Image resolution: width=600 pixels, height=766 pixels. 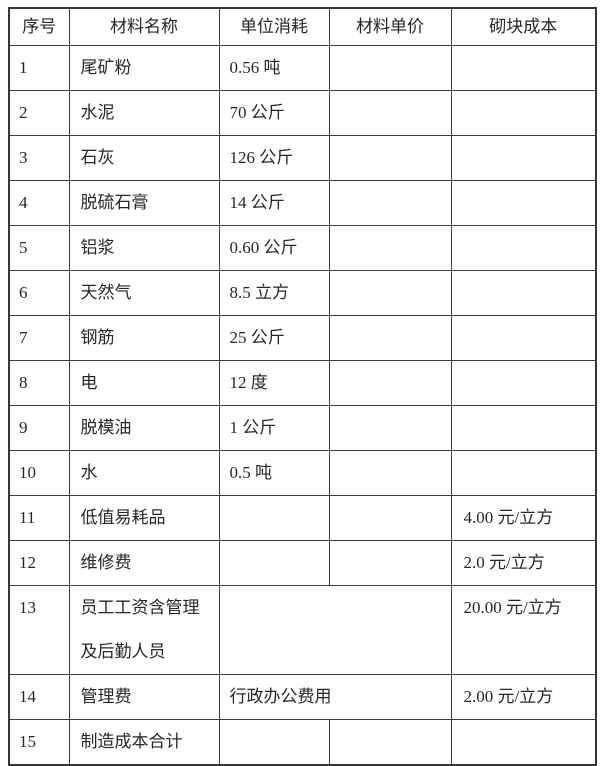 What do you see at coordinates (39, 26) in the screenshot?
I see `column-header-serial-number: 序号` at bounding box center [39, 26].